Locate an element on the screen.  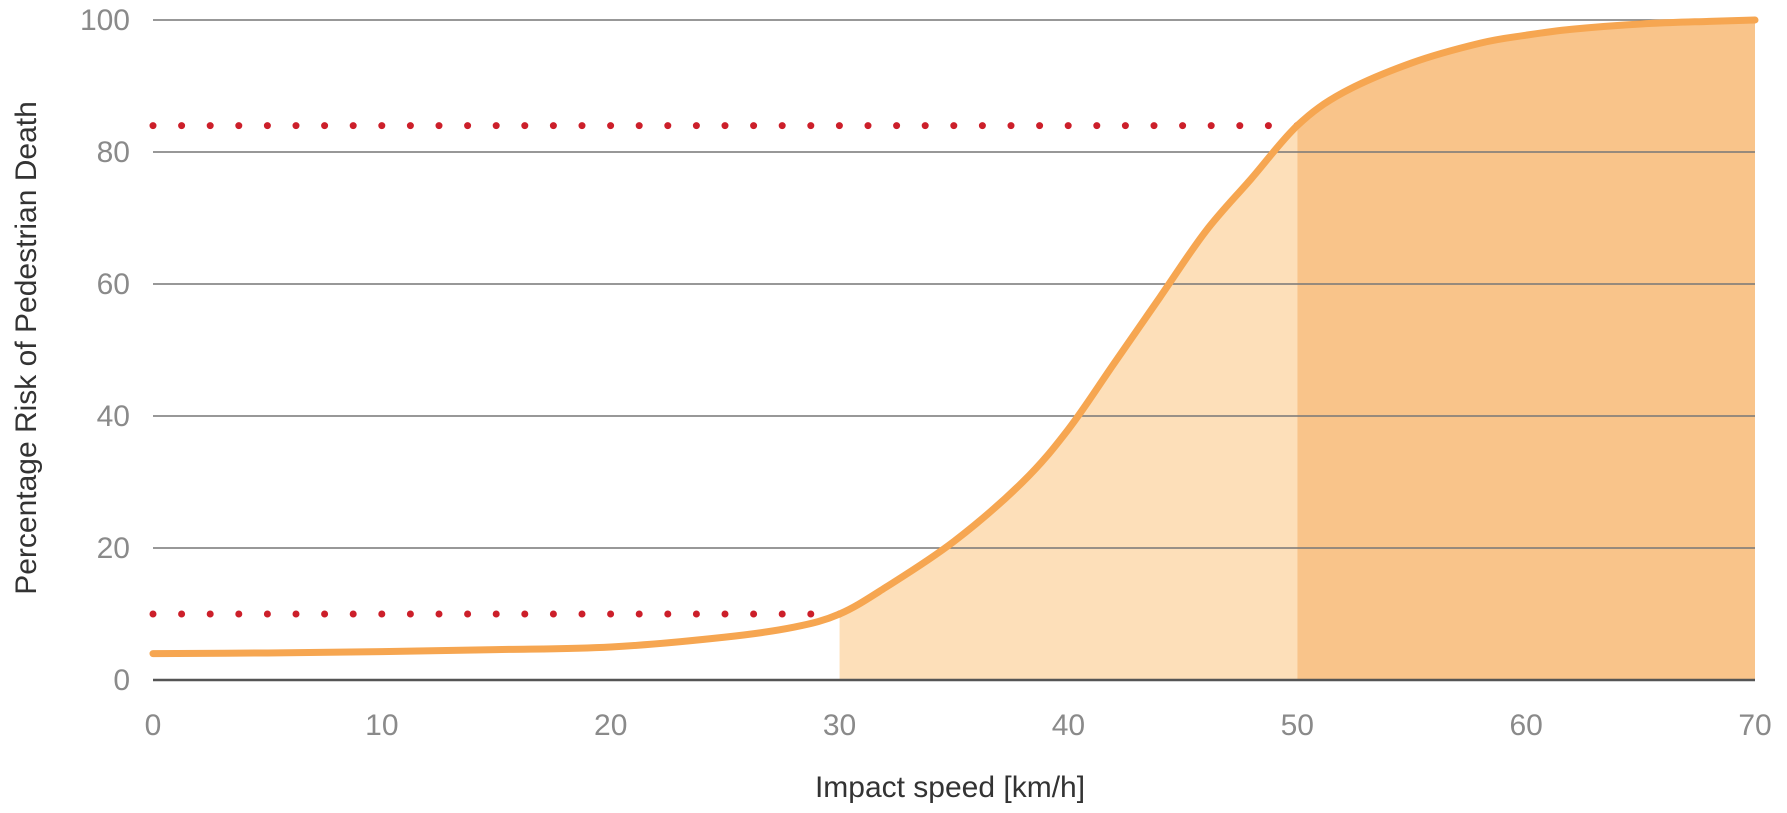
x-tick-label: 70 is located at coordinates (1754, 725).